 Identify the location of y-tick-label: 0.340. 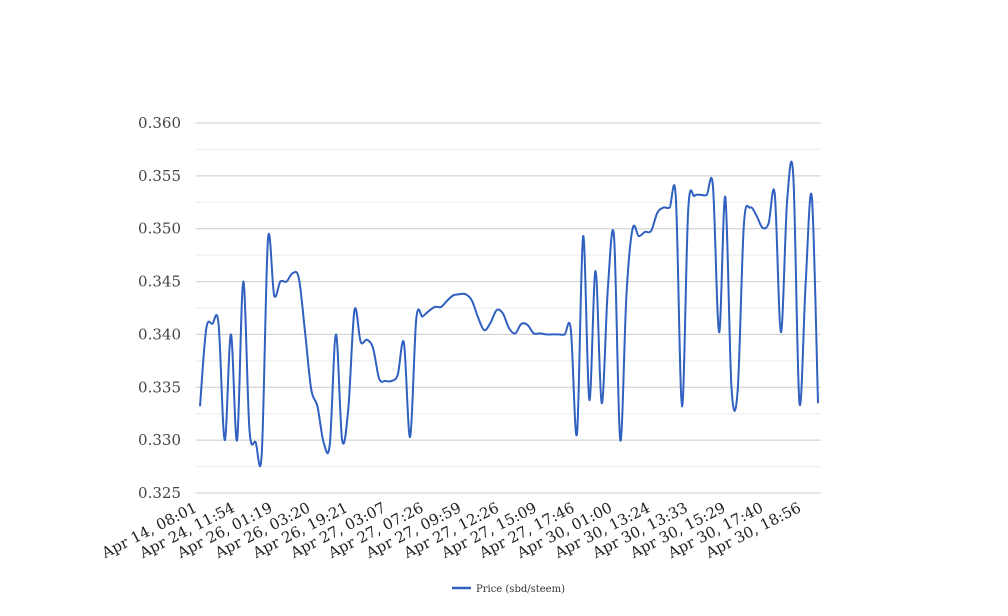
(159, 334).